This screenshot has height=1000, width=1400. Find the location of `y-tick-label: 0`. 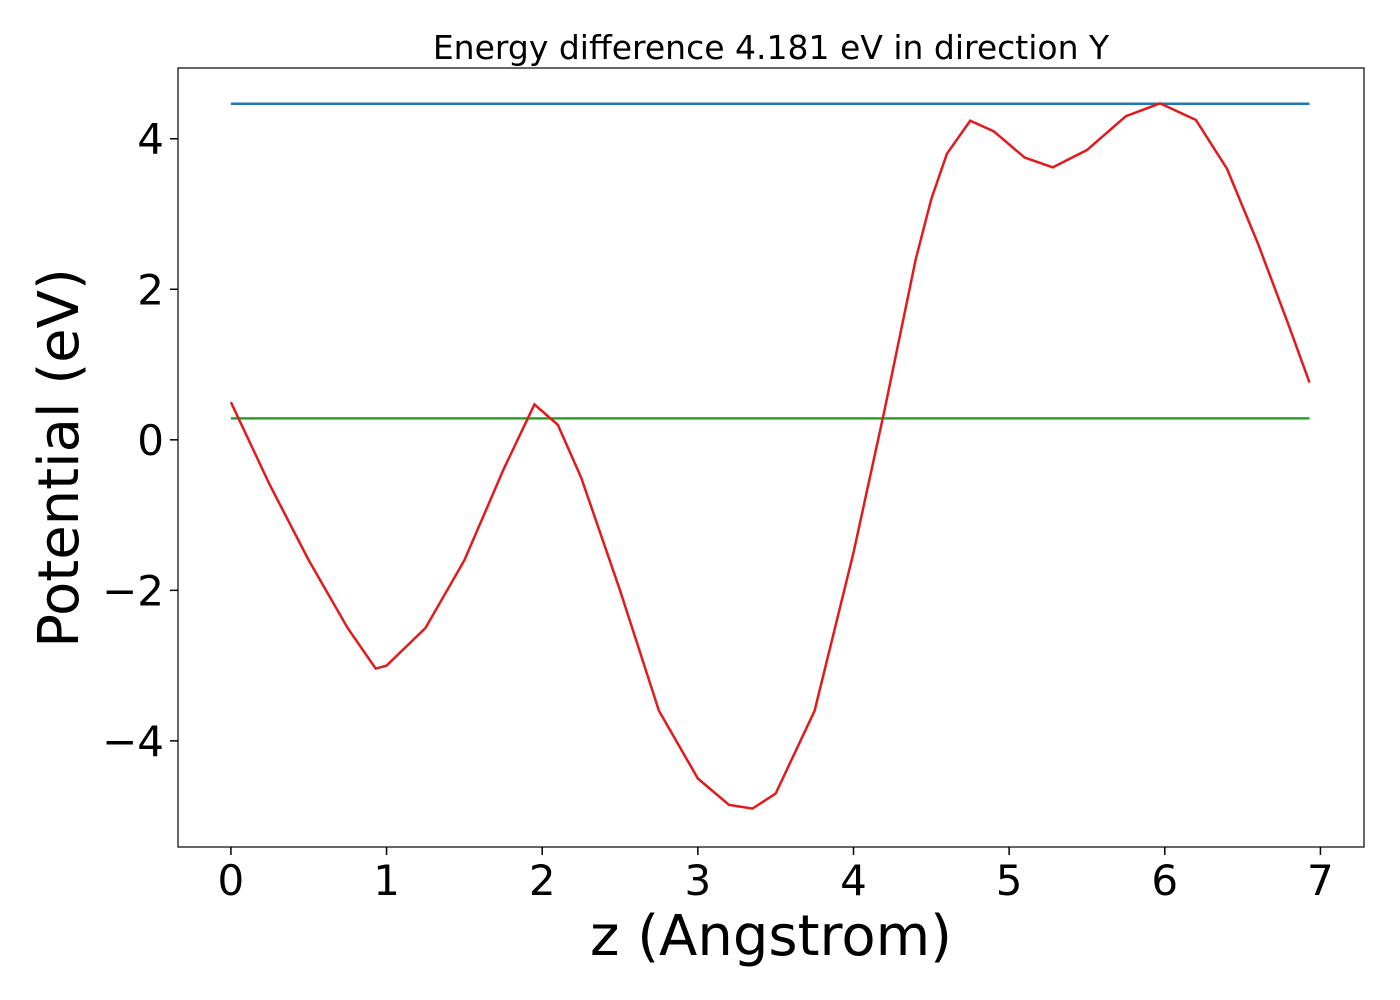

y-tick-label: 0 is located at coordinates (150, 440).